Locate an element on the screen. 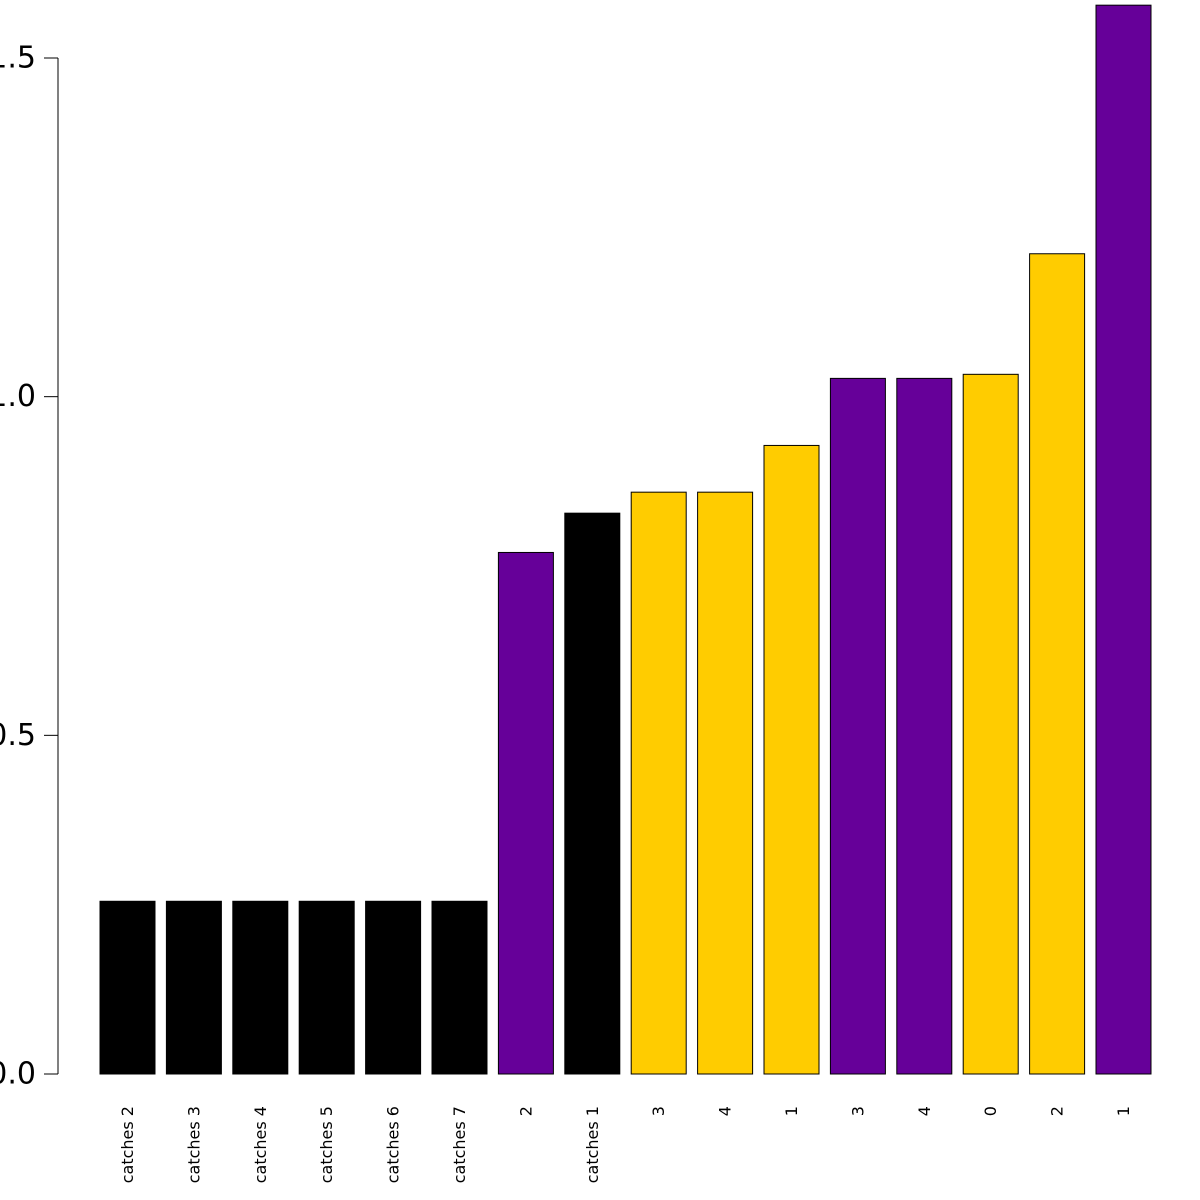  x-axis-tick-label: catches 6 is located at coordinates (393, 1144).